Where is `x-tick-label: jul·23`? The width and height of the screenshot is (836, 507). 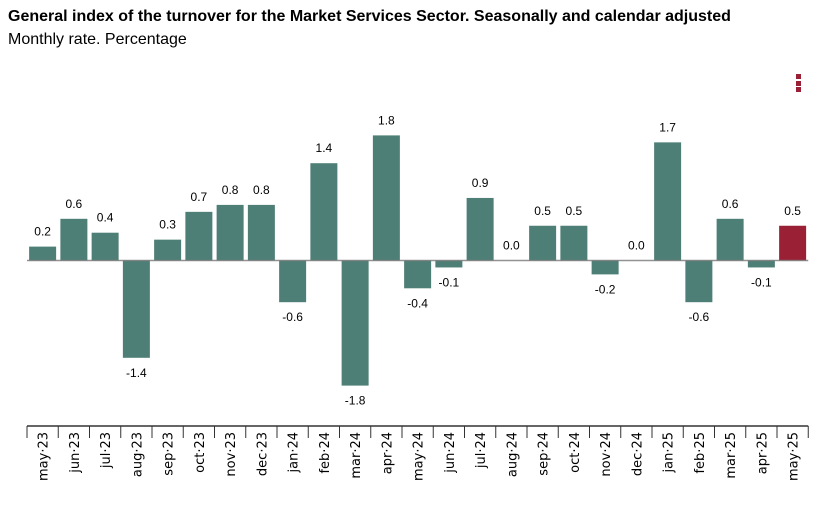 x-tick-label: jul·23 is located at coordinates (106, 450).